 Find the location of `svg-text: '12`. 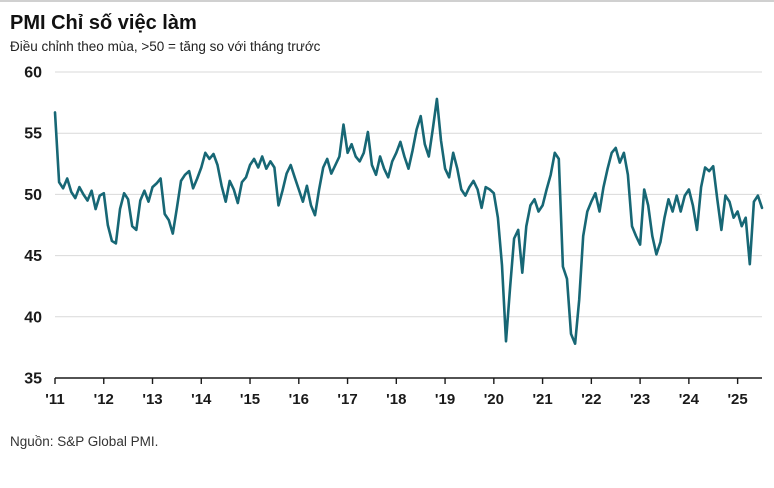

svg-text: '12 is located at coordinates (104, 399).